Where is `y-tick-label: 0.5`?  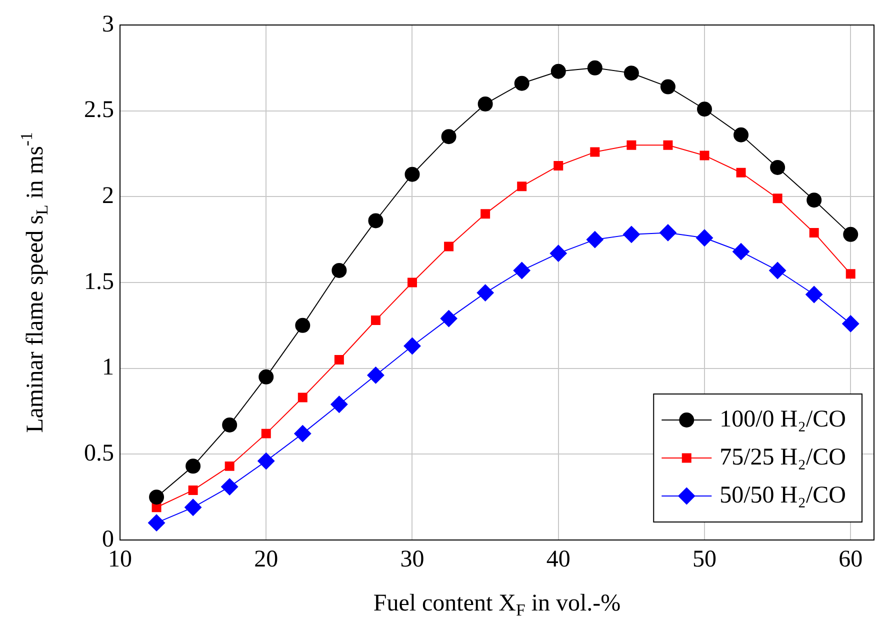
y-tick-label: 0.5 is located at coordinates (99, 453).